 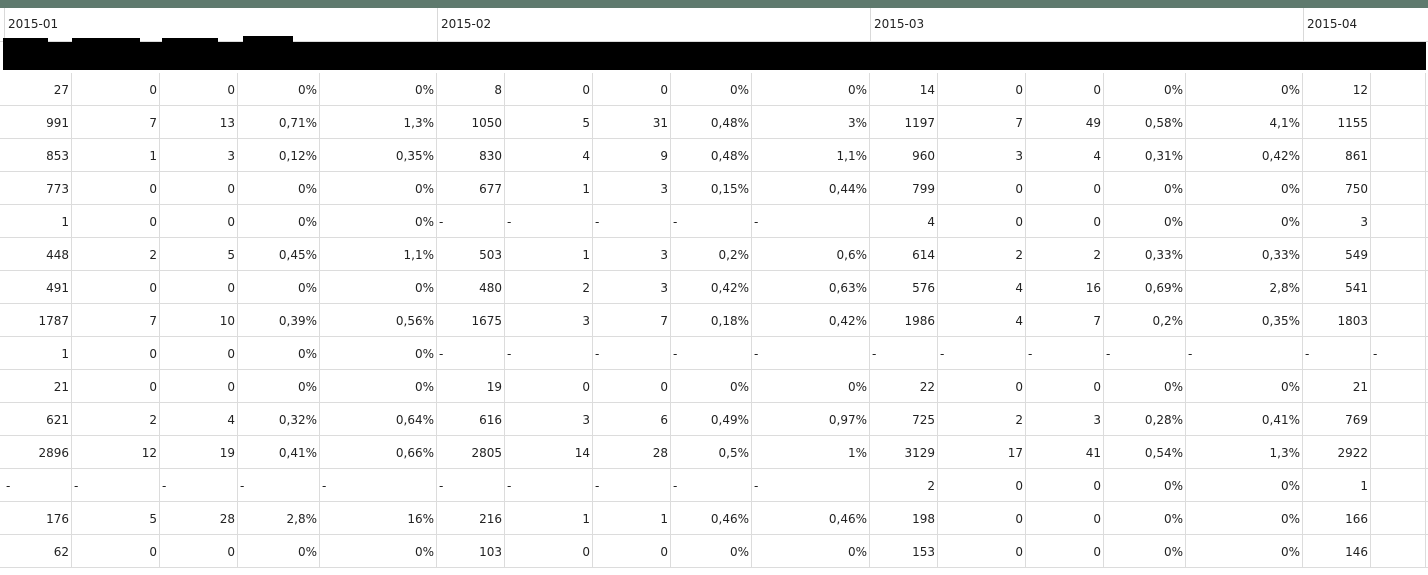 What do you see at coordinates (904, 551) in the screenshot?
I see `table-cell: 153` at bounding box center [904, 551].